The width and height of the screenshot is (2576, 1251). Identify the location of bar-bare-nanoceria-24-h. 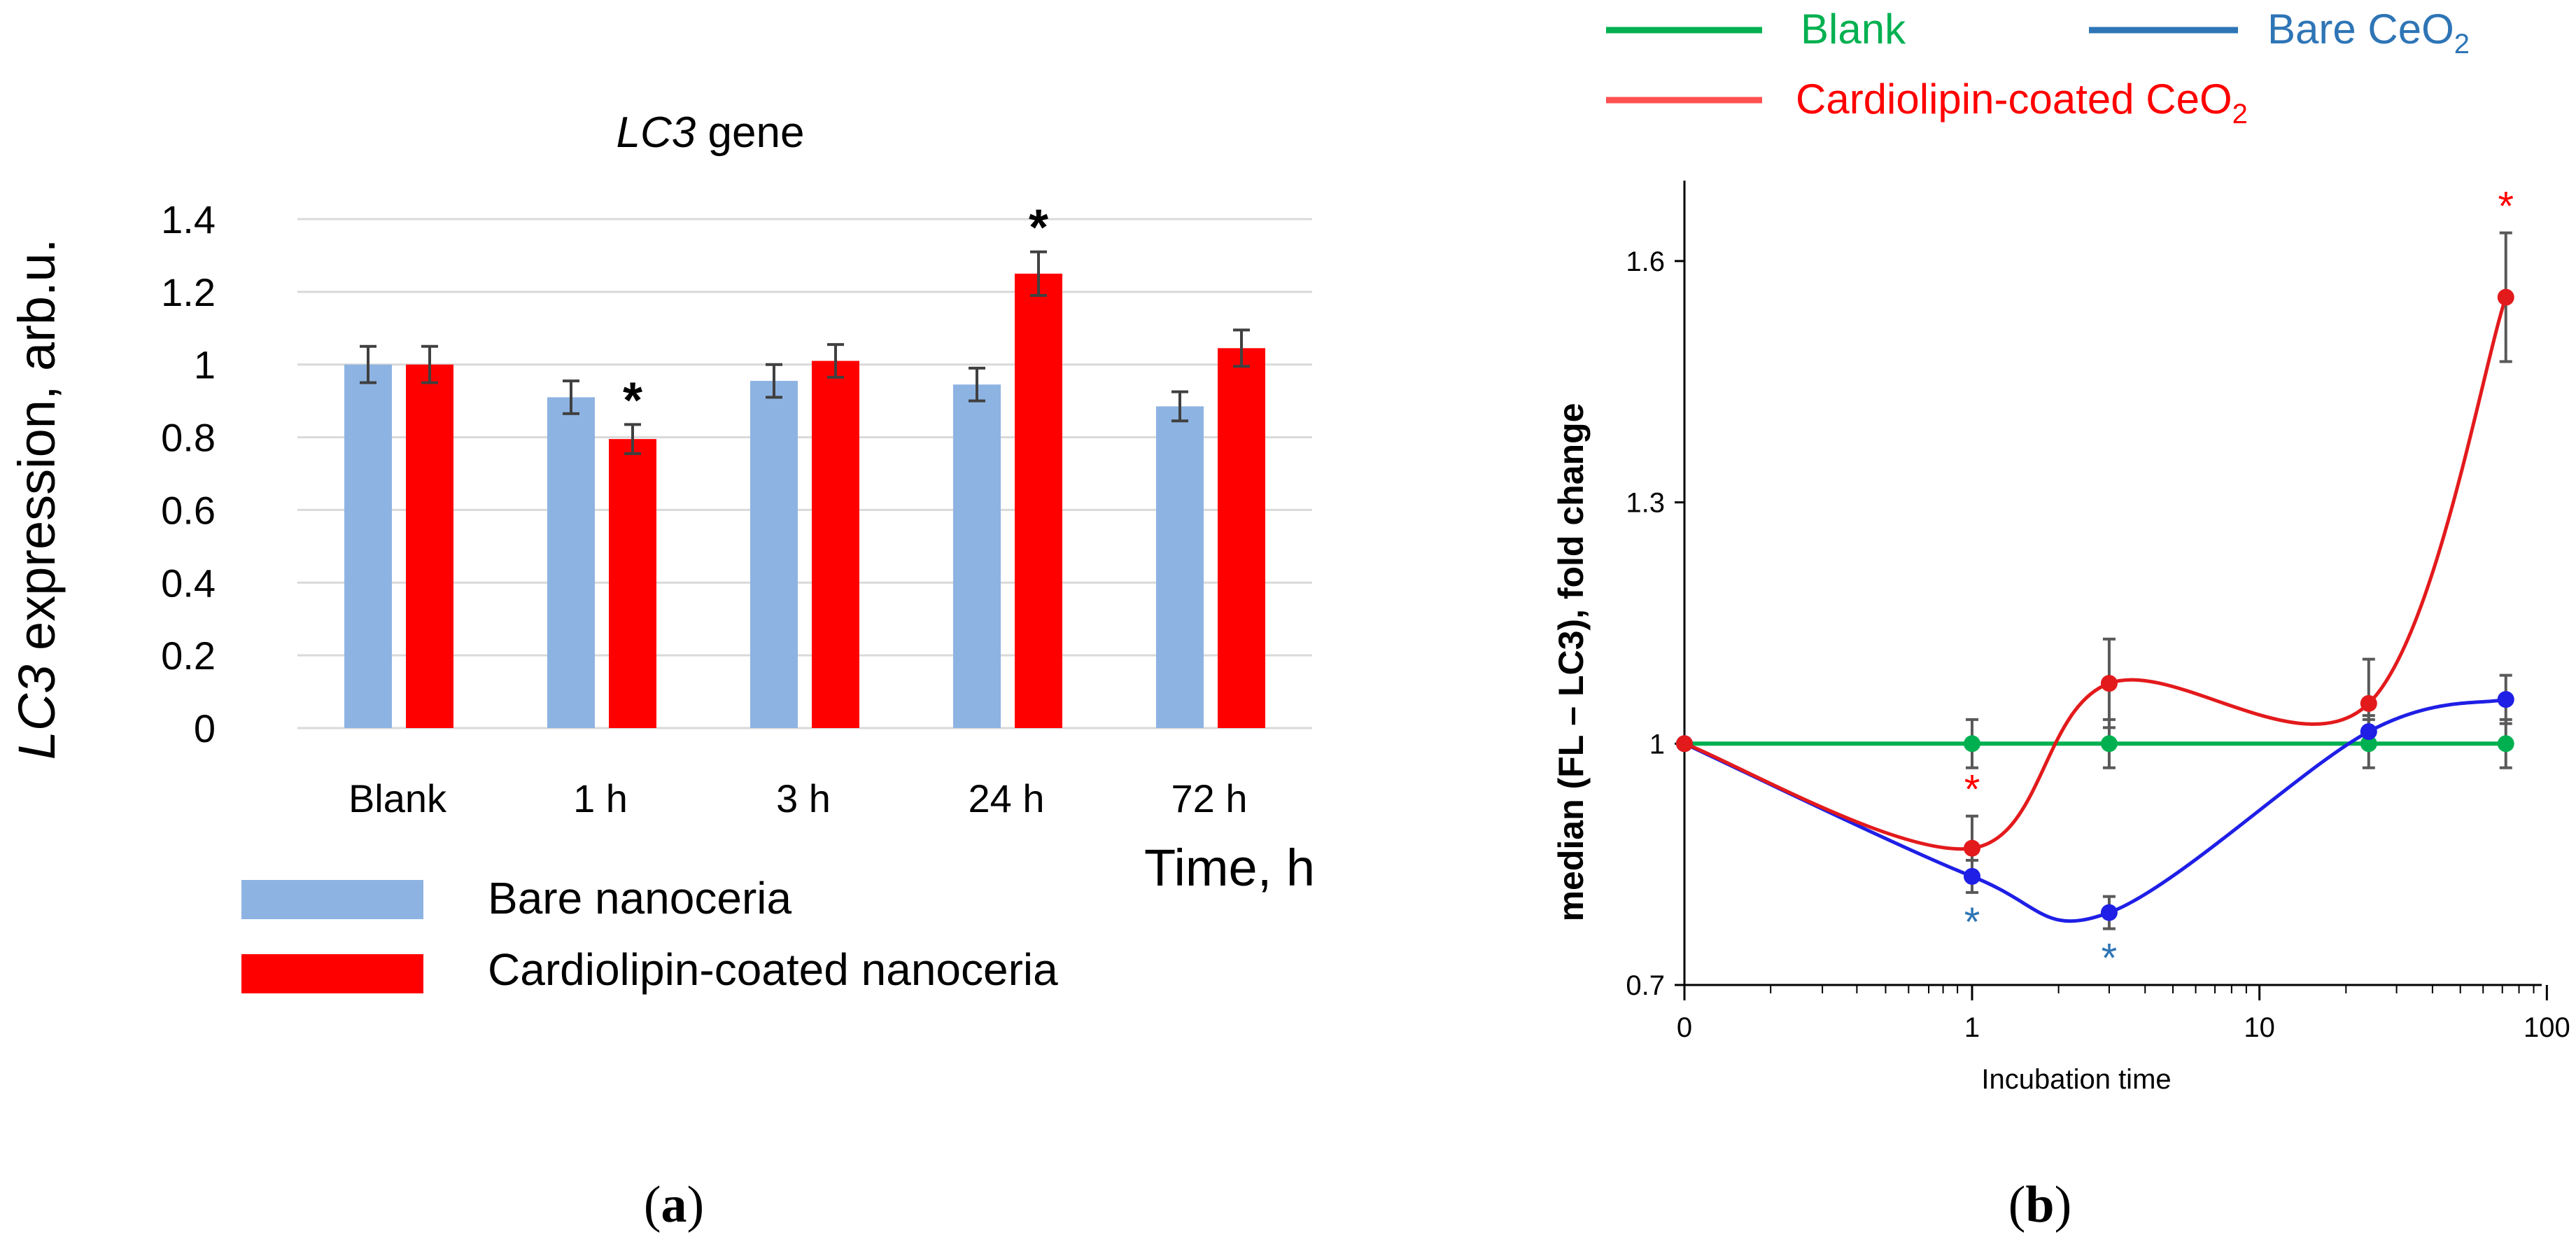
(977, 556).